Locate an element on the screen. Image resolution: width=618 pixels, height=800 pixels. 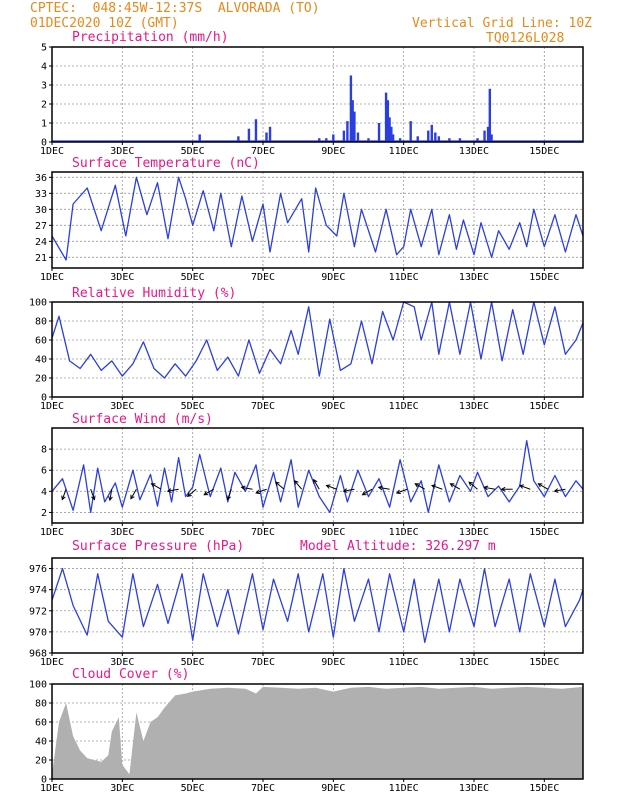
x-tick-label: 11DEC is located at coordinates (404, 532).